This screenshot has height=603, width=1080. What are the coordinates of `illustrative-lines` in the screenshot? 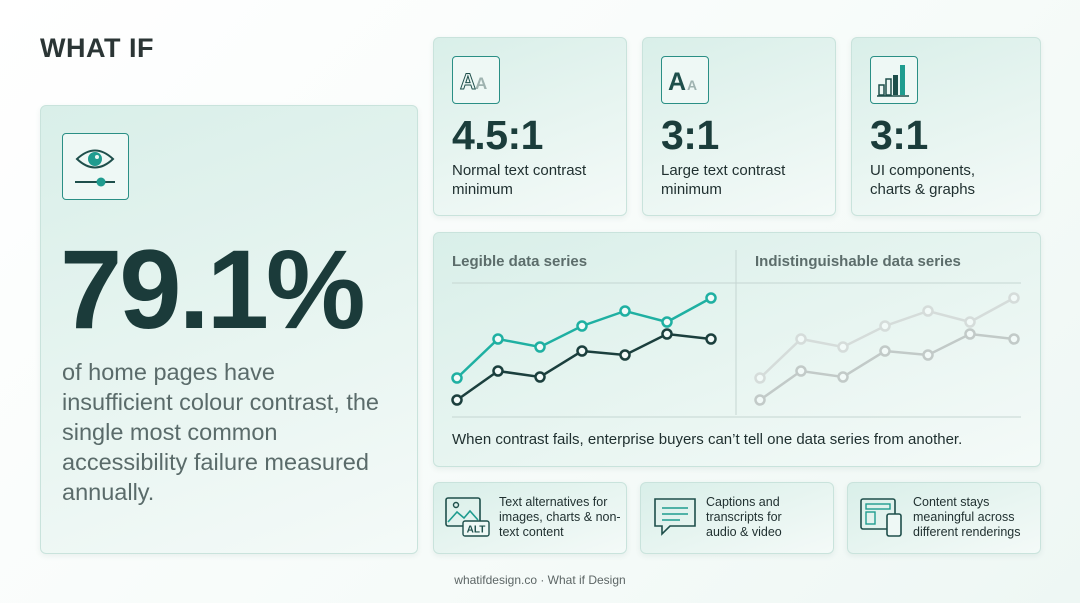 It's located at (736, 334).